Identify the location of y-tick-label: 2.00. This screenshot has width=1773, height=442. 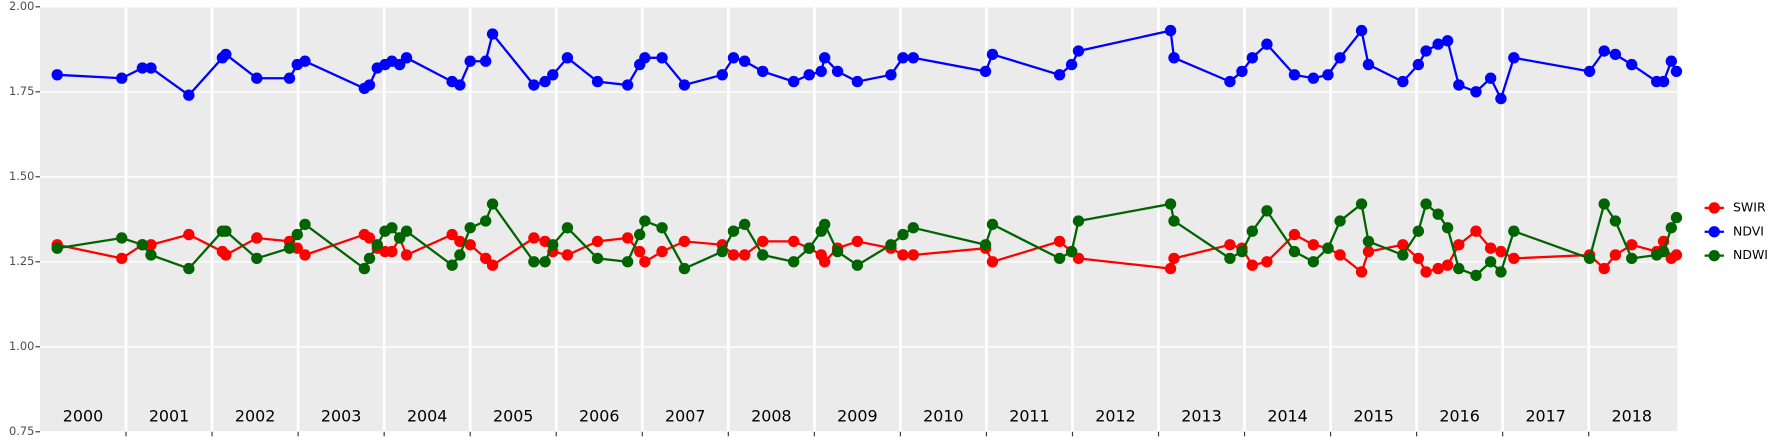
(21, 6).